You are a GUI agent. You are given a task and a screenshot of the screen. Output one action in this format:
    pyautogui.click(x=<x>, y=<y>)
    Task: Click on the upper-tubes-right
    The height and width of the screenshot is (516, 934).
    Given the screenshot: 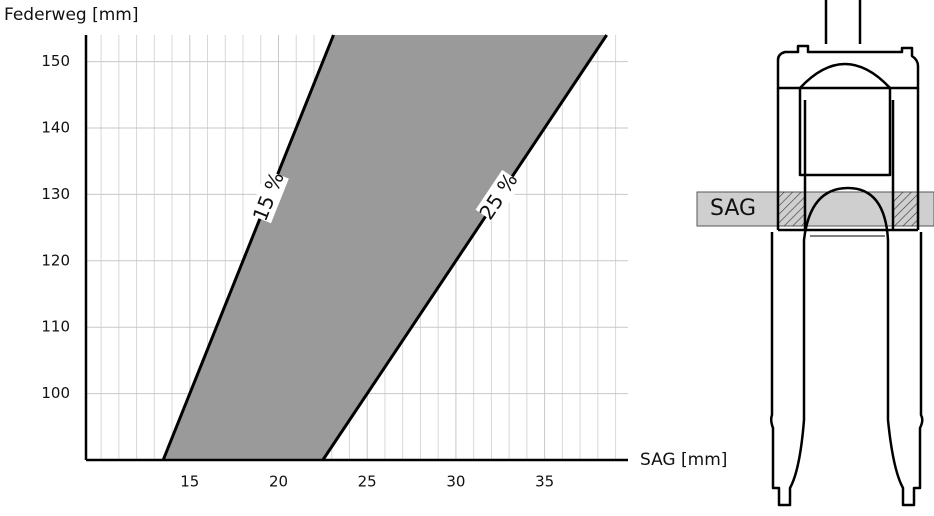 What is the action you would take?
    pyautogui.click(x=849, y=160)
    